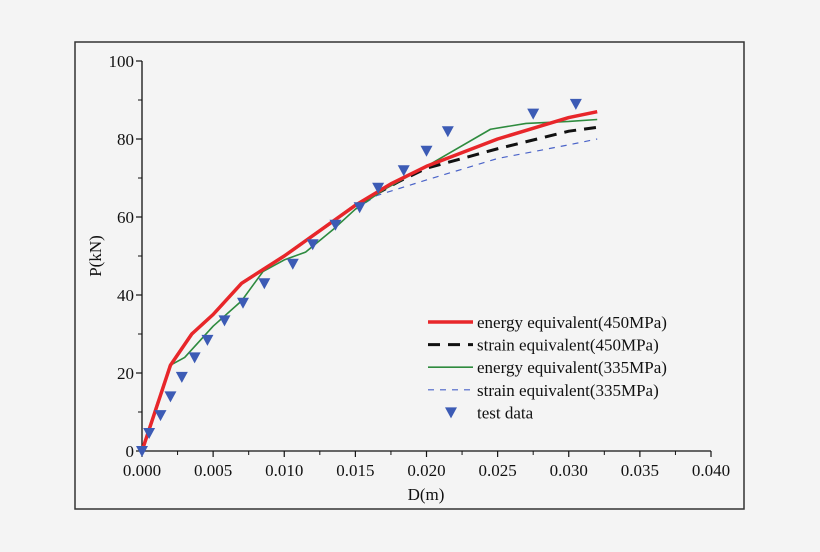 The height and width of the screenshot is (552, 820). Describe the element at coordinates (569, 470) in the screenshot. I see `x-tick-label: 0.030` at that location.